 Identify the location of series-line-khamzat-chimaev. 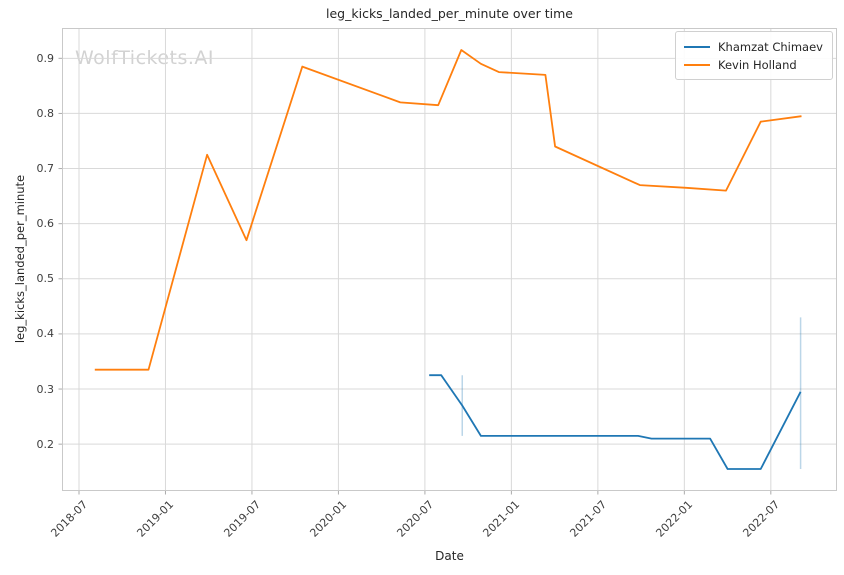
(615, 422).